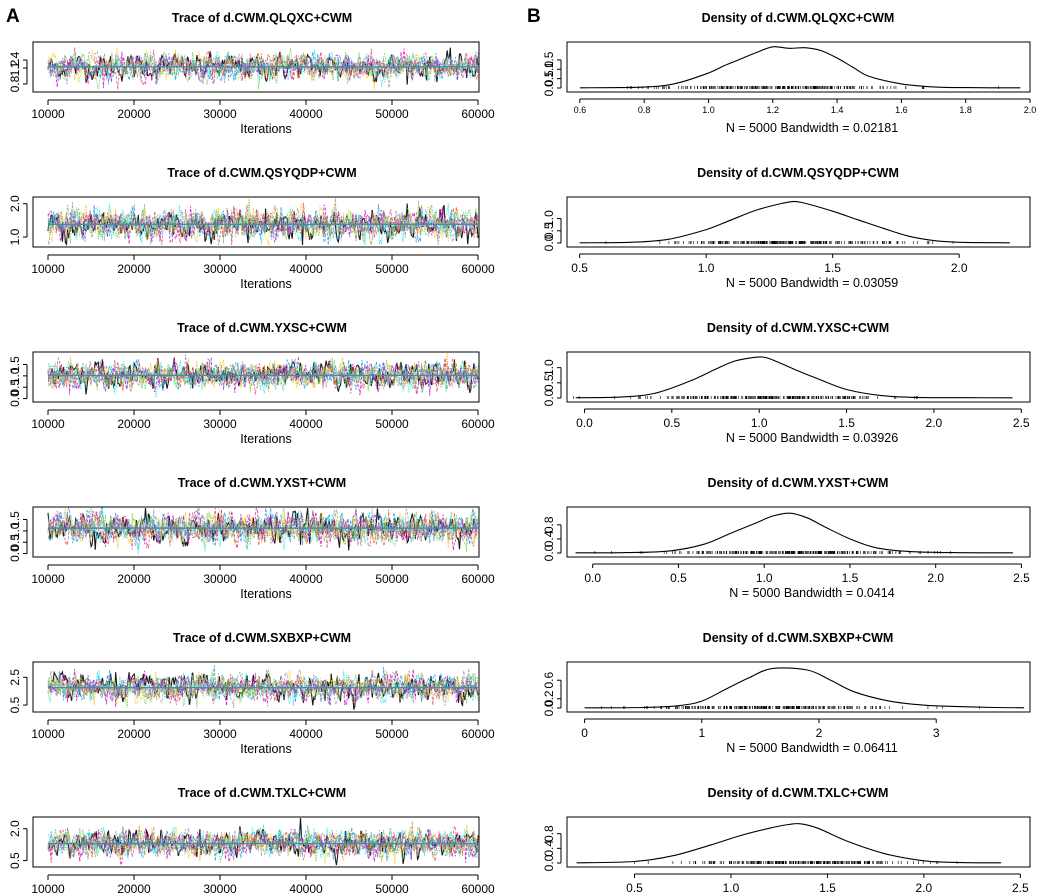 This screenshot has width=1056, height=896. Describe the element at coordinates (15, 236) in the screenshot. I see `y-tick-label: 1.0` at that location.